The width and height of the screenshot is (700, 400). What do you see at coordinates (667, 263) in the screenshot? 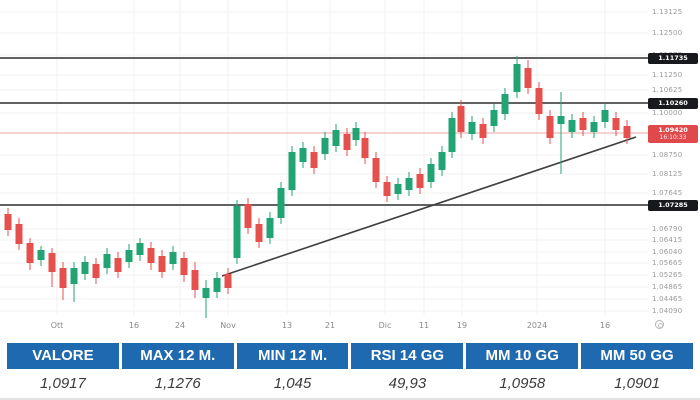
I see `y-axis-label: 1.05665` at bounding box center [667, 263].